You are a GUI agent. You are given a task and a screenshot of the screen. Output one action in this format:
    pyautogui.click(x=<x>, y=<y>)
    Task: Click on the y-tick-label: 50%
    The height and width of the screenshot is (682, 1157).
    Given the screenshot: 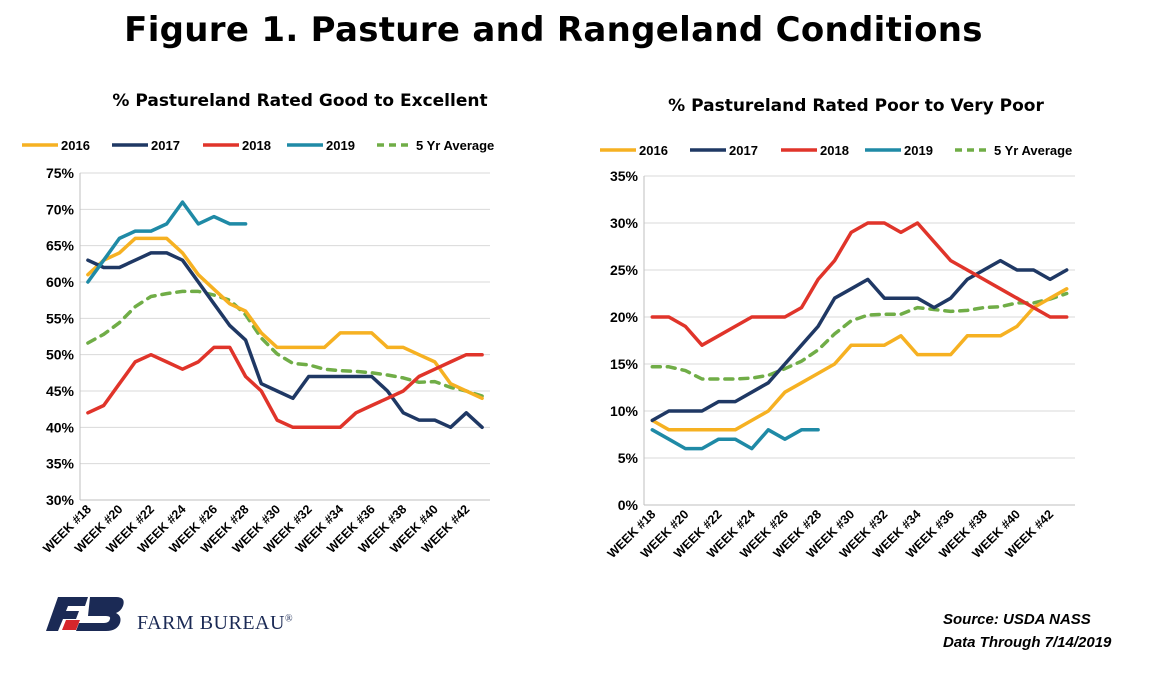 What is the action you would take?
    pyautogui.click(x=60, y=355)
    